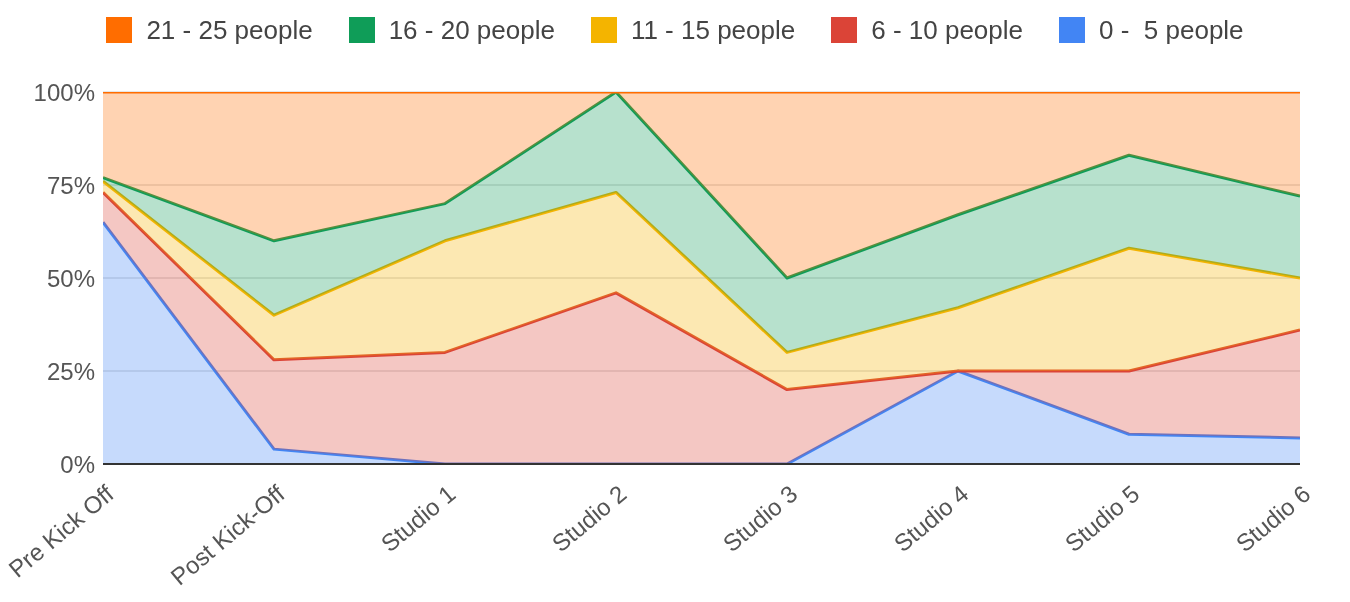 The height and width of the screenshot is (602, 1350). I want to click on y-tick-label: 0%, so click(77, 464).